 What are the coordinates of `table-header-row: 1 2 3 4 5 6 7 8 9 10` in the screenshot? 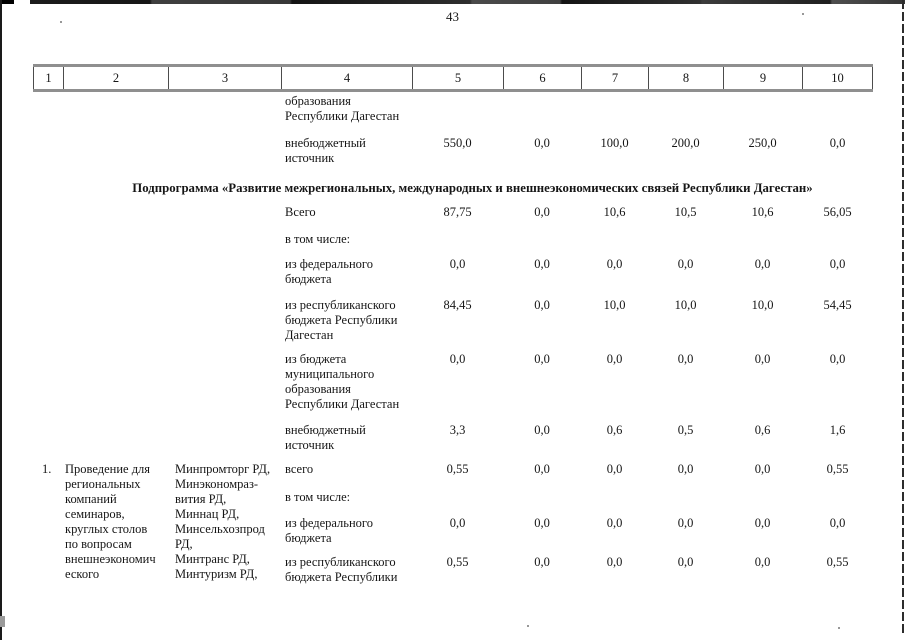 It's located at (453, 78).